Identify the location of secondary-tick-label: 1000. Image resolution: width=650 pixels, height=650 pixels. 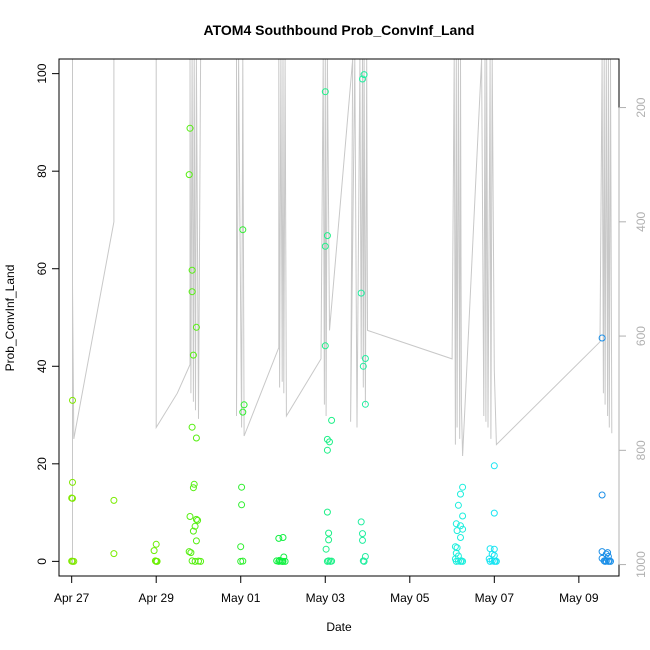
(641, 564).